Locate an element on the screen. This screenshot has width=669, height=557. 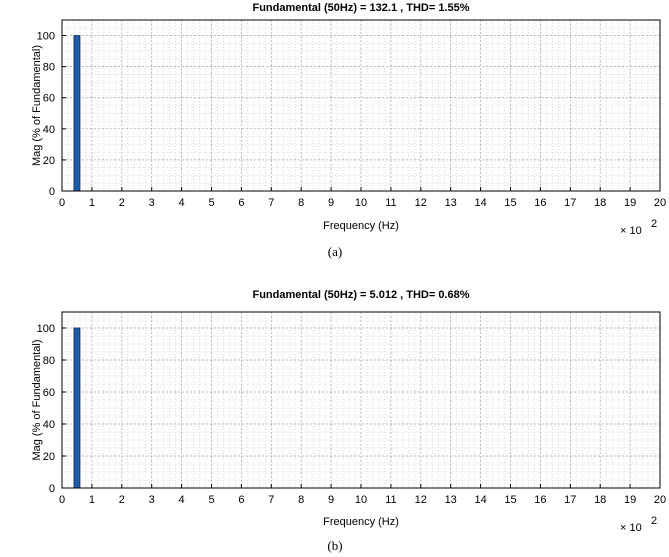
panel-caption: (b) is located at coordinates (334, 545).